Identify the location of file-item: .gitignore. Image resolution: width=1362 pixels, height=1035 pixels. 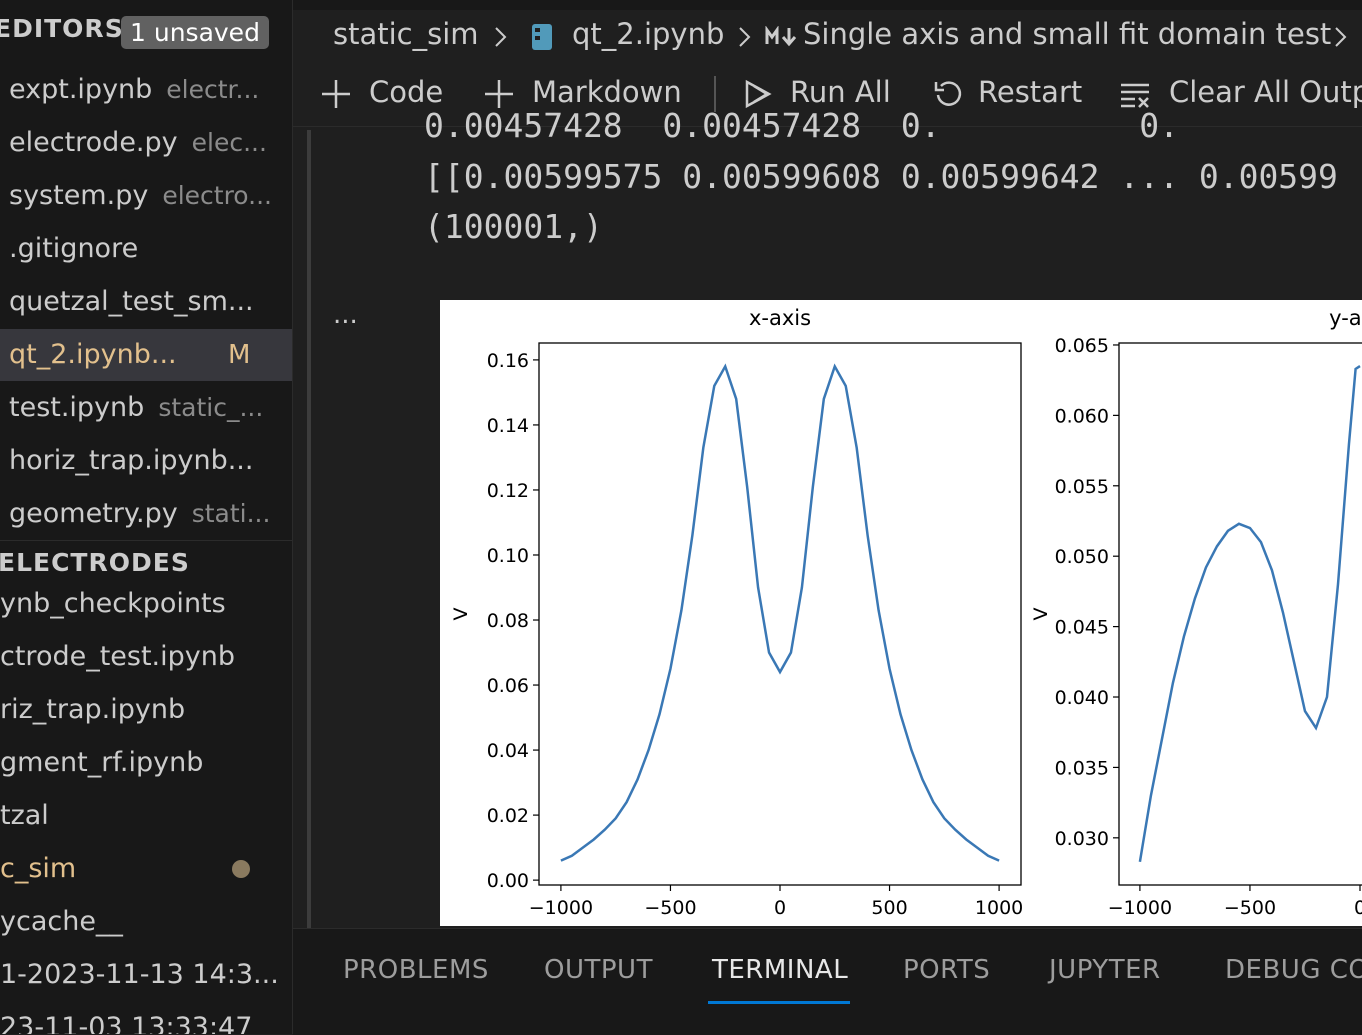
(146, 249).